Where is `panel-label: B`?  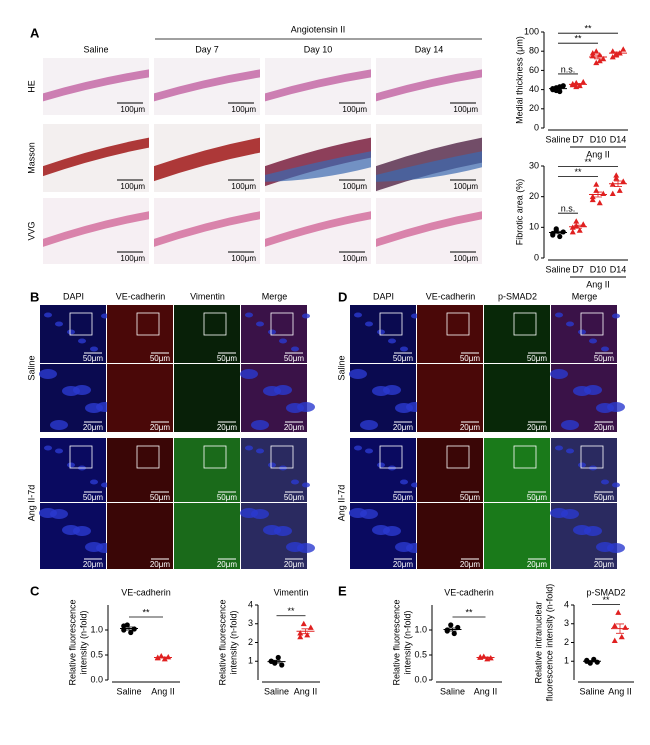 panel-label: B is located at coordinates (34, 296).